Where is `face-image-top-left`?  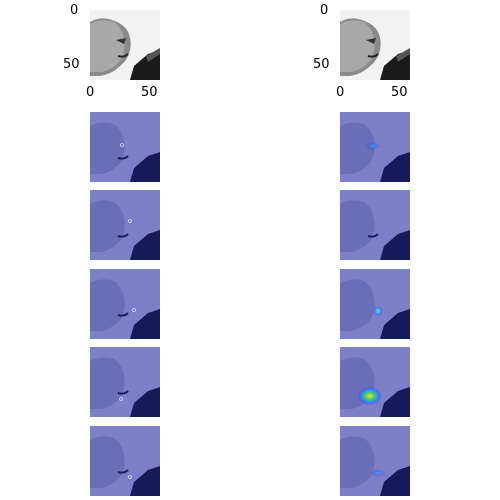 face-image-top-left is located at coordinates (125, 45).